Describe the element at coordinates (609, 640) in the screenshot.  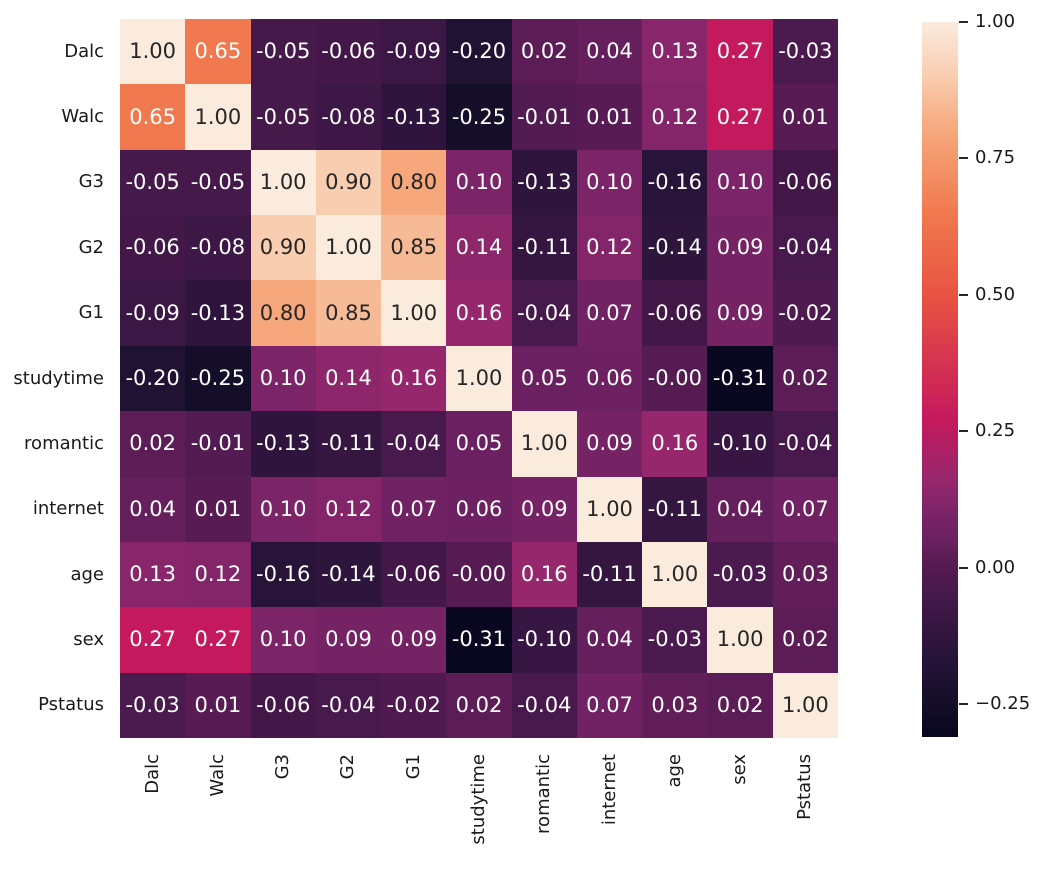
I see `heatmap-cell-sex-internet: 0.04` at that location.